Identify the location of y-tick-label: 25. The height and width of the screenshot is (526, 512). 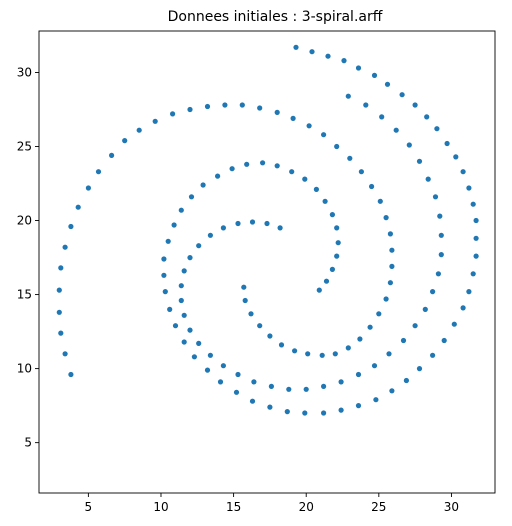
(24, 147).